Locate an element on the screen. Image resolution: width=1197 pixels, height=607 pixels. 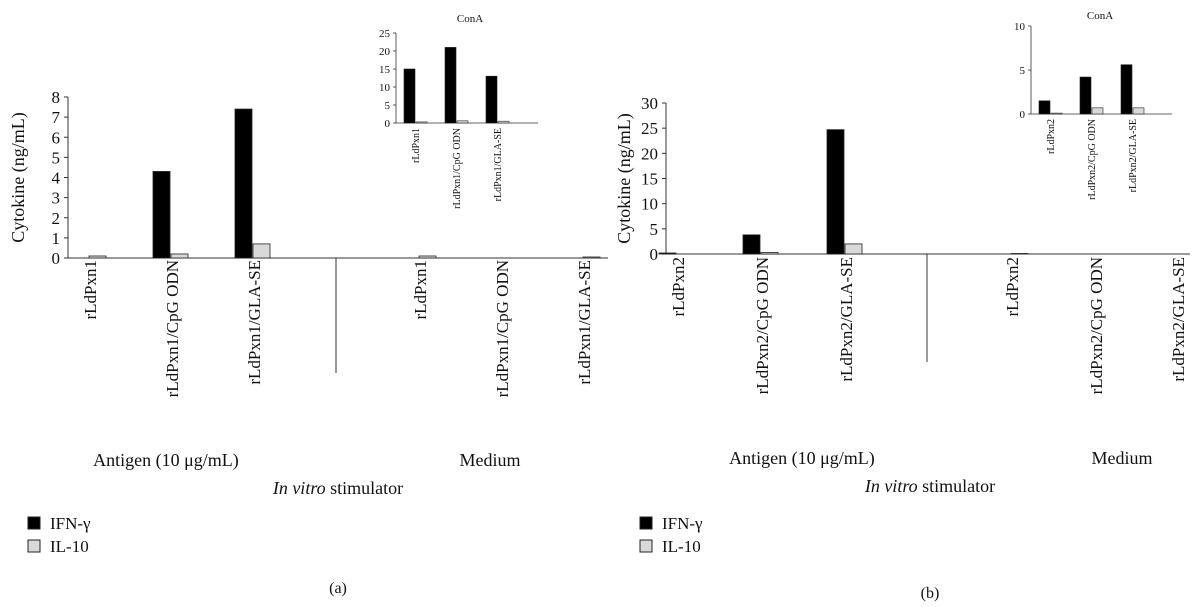
y-tick-label: 8 is located at coordinates (56, 97).